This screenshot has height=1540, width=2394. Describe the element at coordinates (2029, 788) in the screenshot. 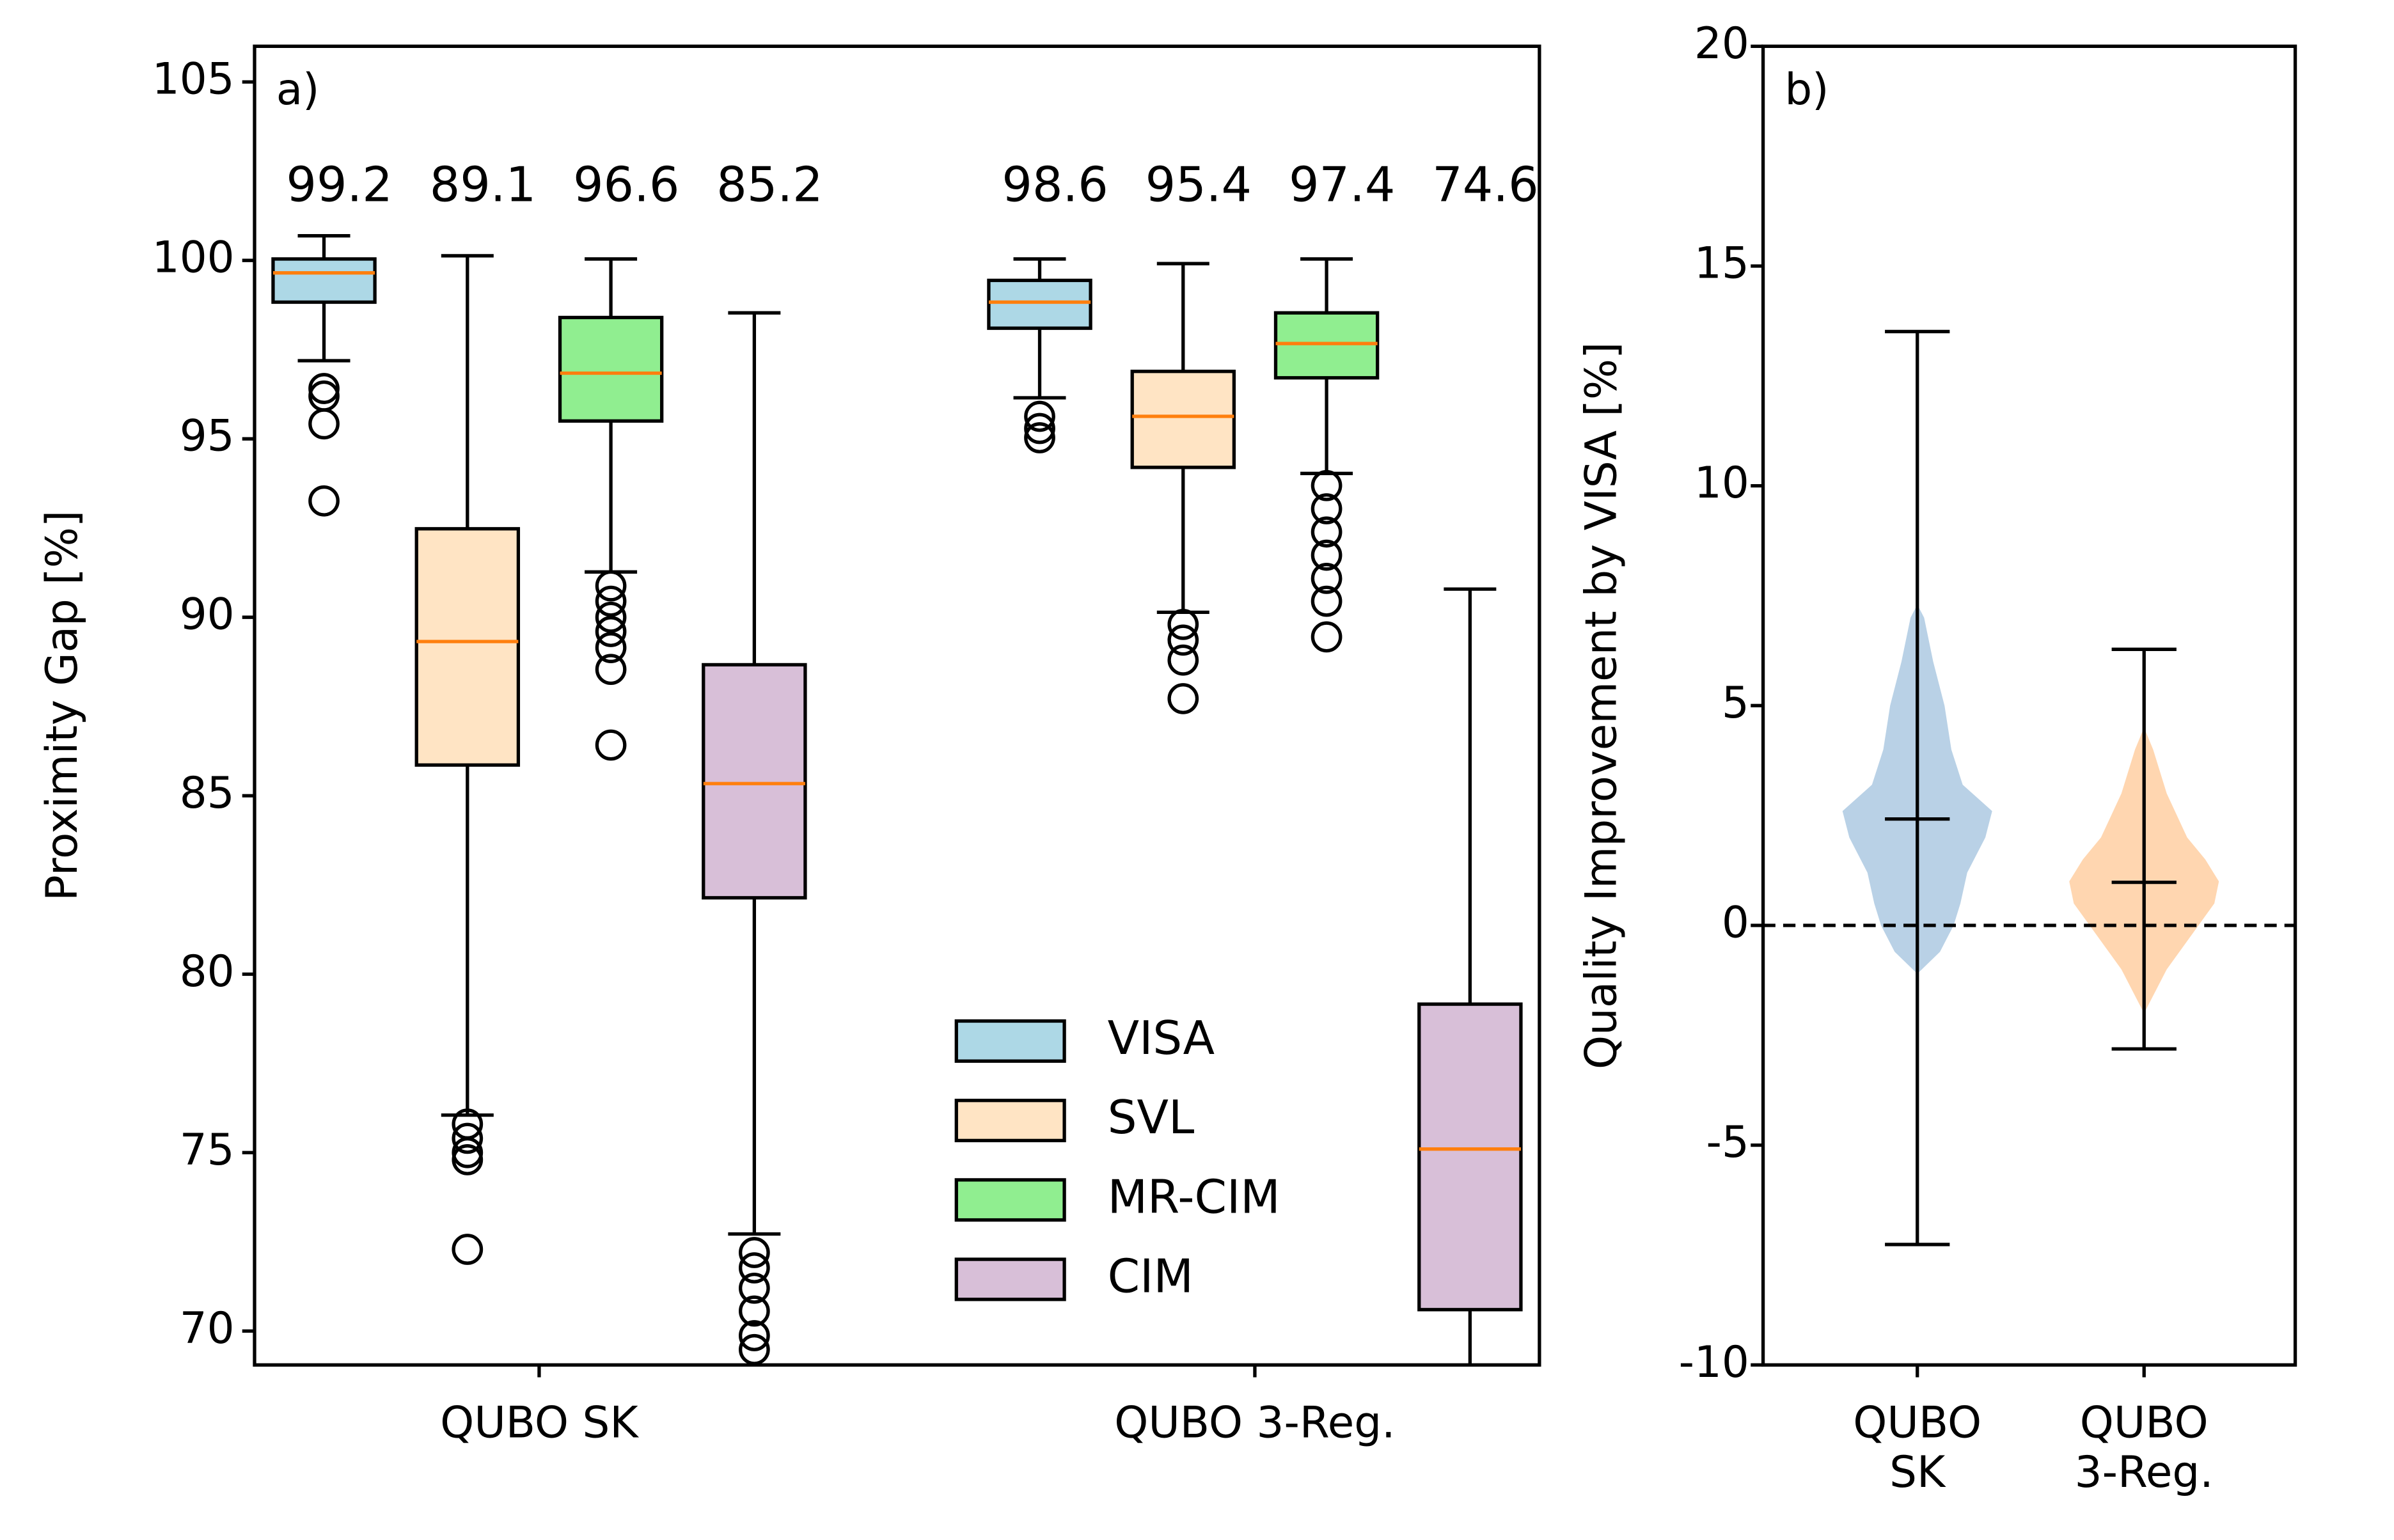

I see `plot-area` at that location.